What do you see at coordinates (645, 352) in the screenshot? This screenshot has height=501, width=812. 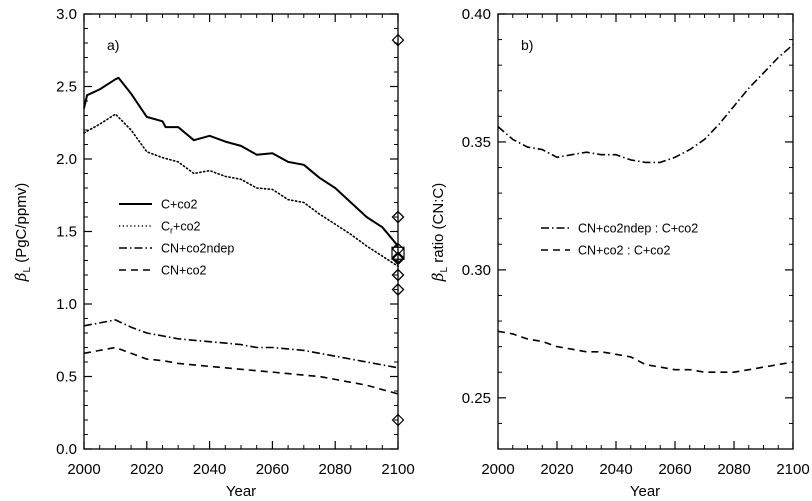 I see `panel-b-series-cn-co2-c-co2` at bounding box center [645, 352].